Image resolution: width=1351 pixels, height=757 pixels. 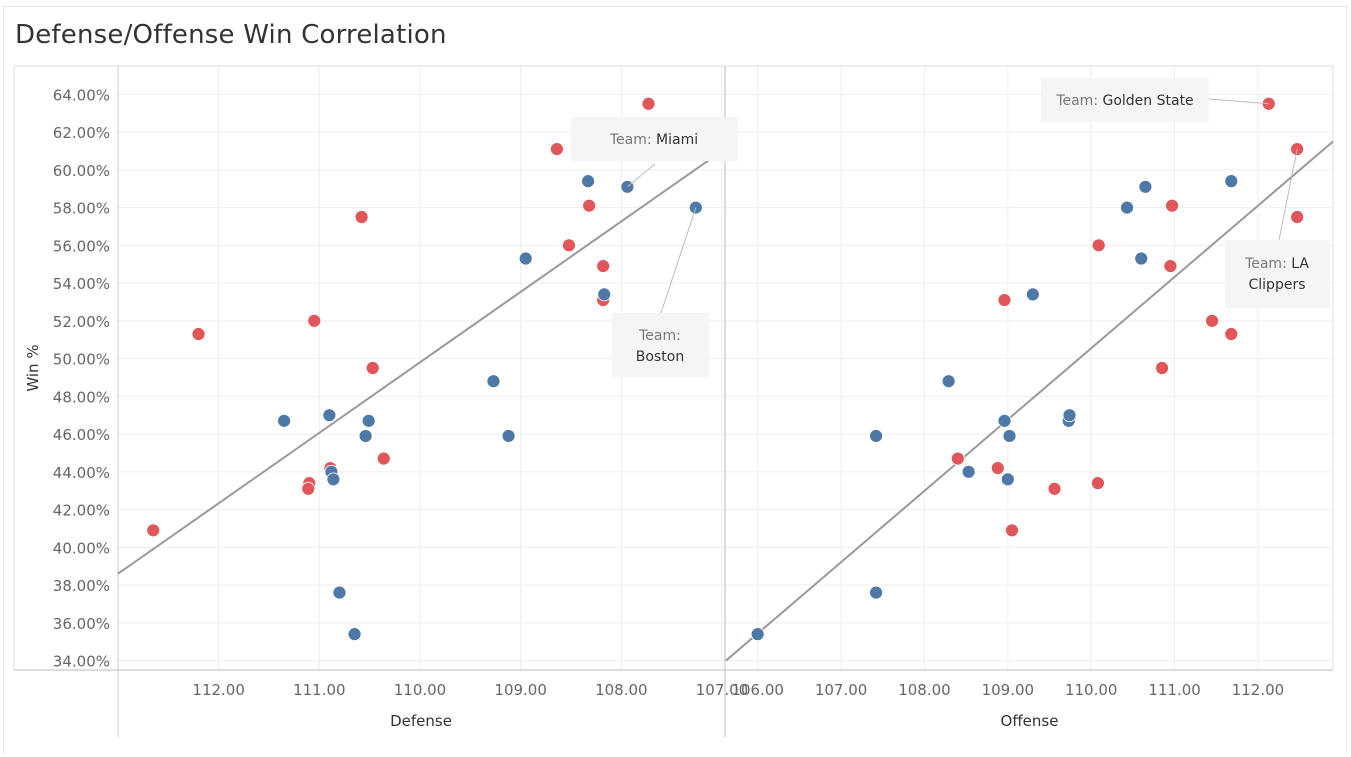 I want to click on y-tick-label: 34.00%, so click(x=81, y=662).